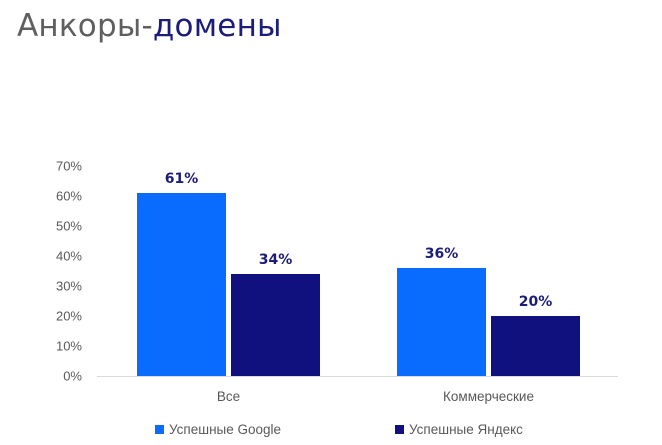 The image size is (662, 445). What do you see at coordinates (225, 429) in the screenshot?
I see `legend-label-google: Успешные Google` at bounding box center [225, 429].